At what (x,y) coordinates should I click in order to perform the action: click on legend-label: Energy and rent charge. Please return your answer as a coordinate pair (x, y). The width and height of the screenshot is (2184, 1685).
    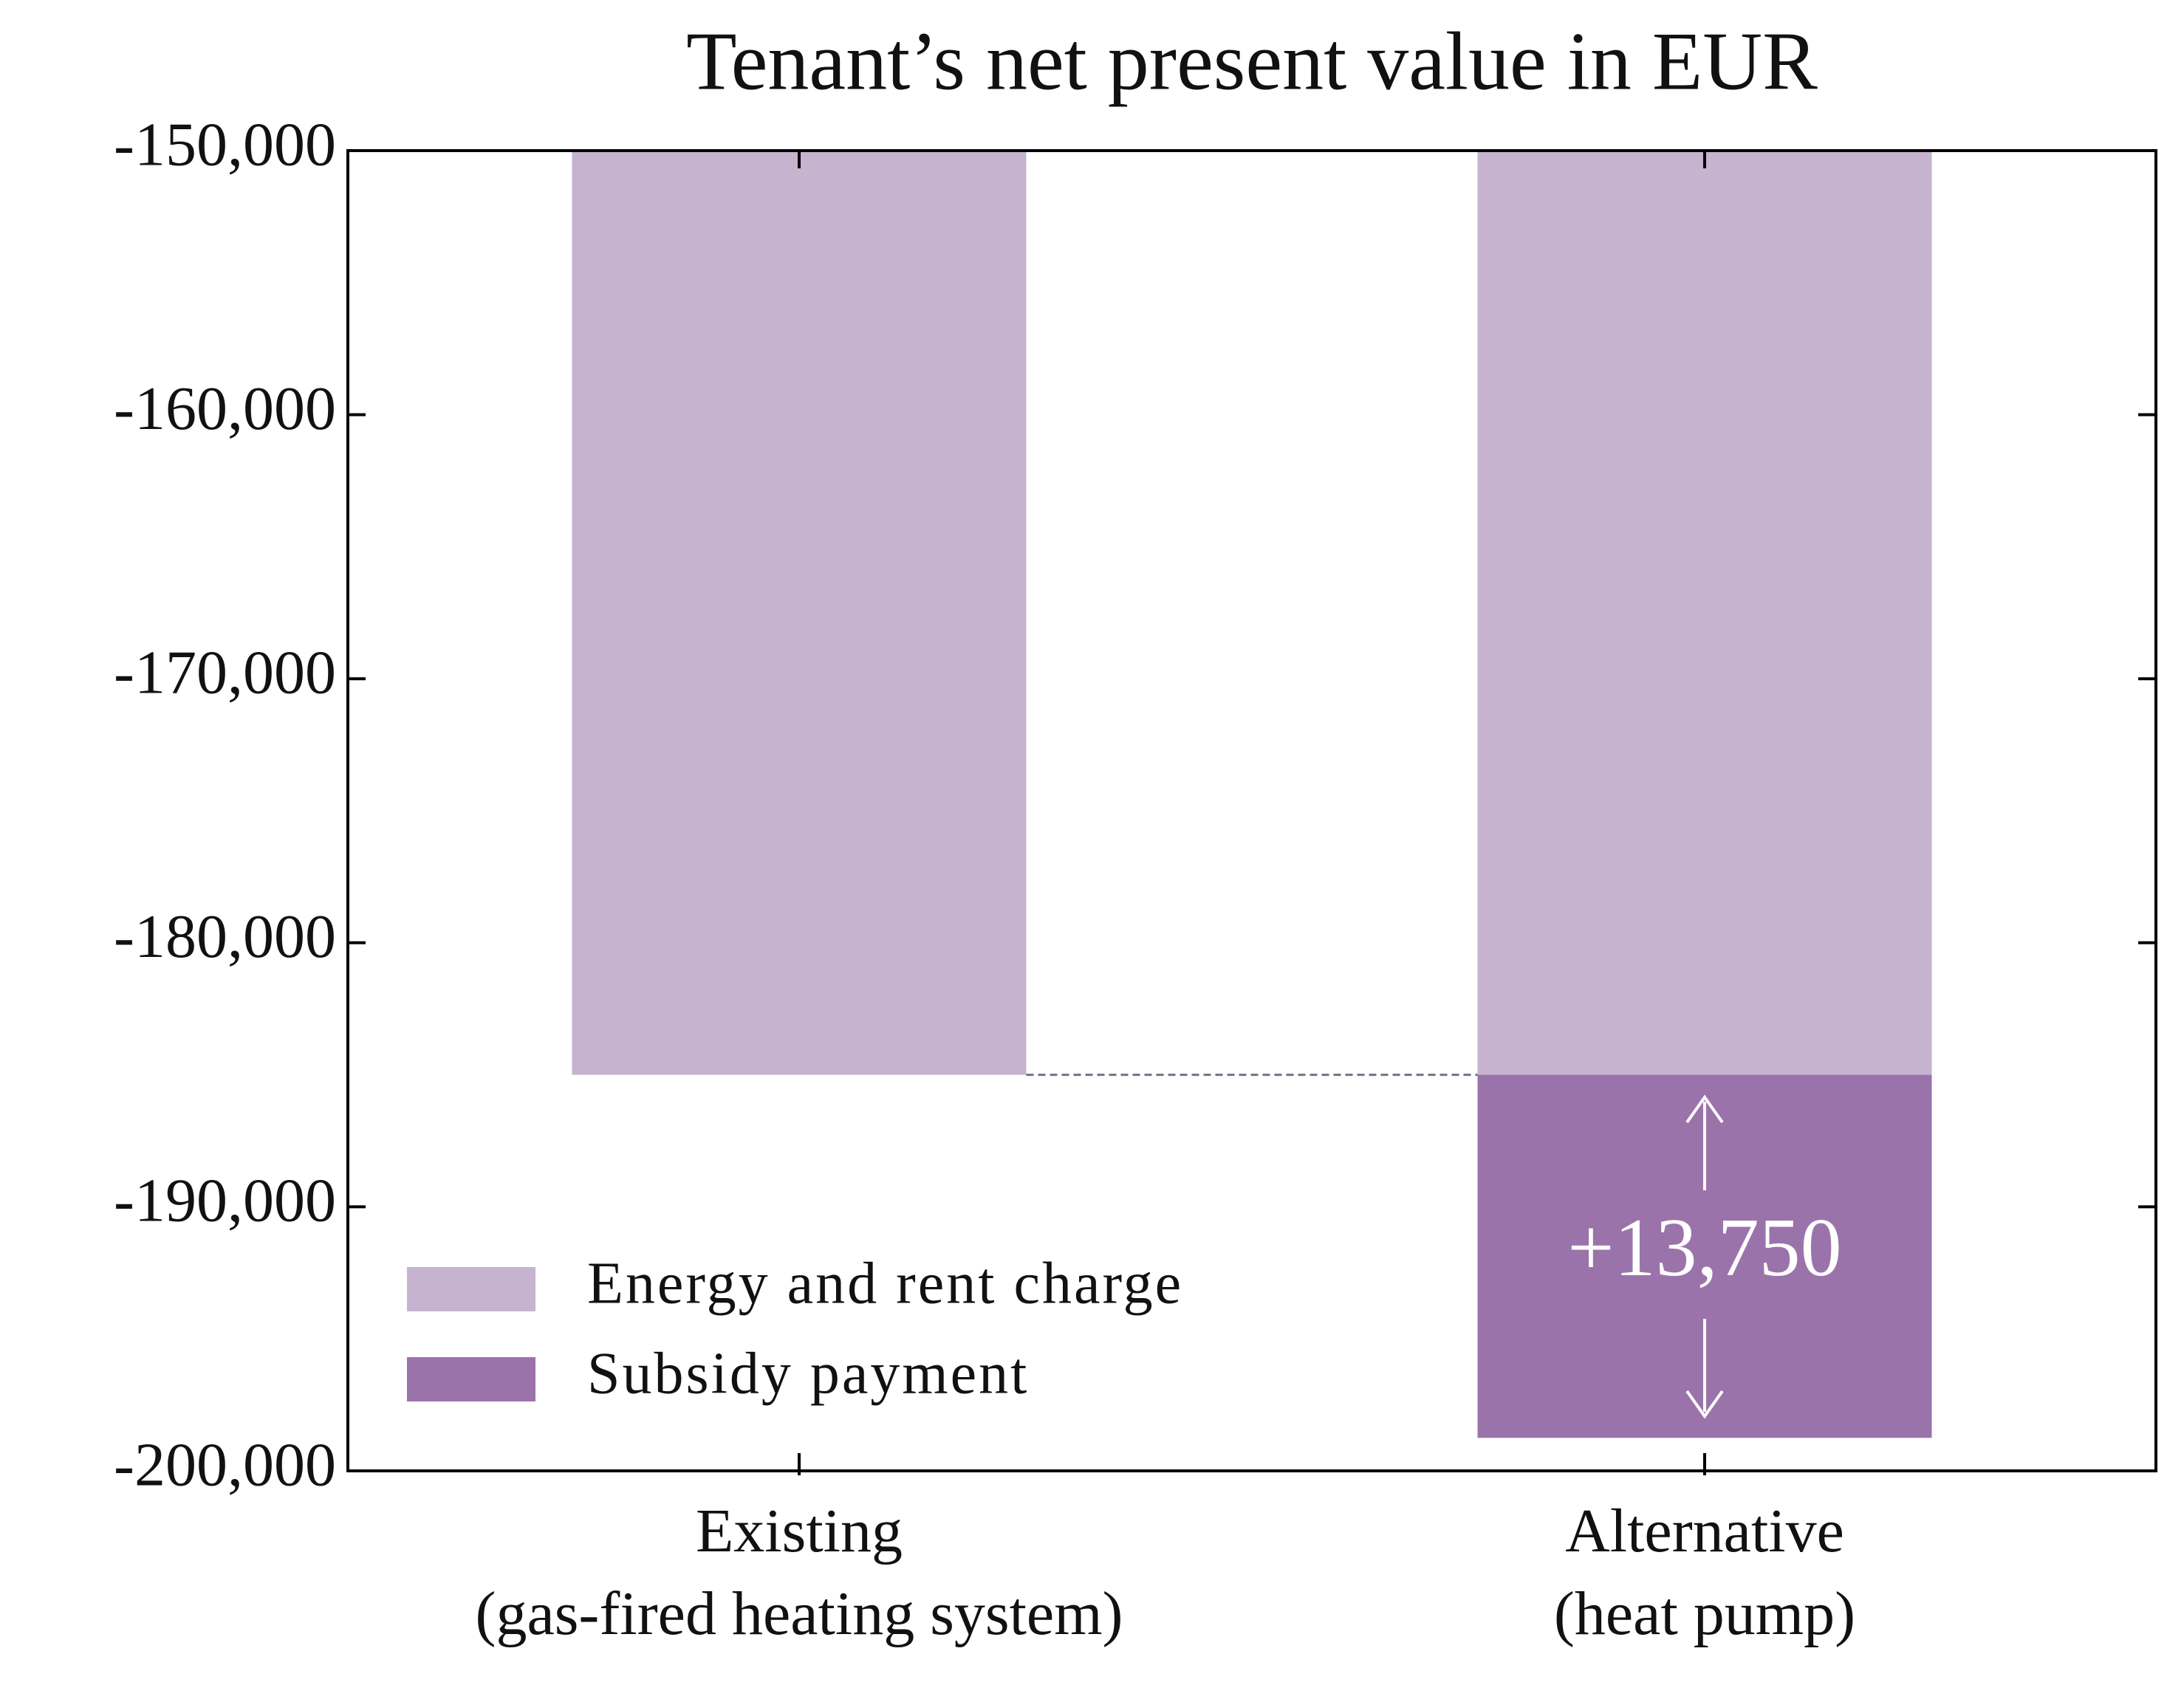
    Looking at the image, I should click on (885, 1283).